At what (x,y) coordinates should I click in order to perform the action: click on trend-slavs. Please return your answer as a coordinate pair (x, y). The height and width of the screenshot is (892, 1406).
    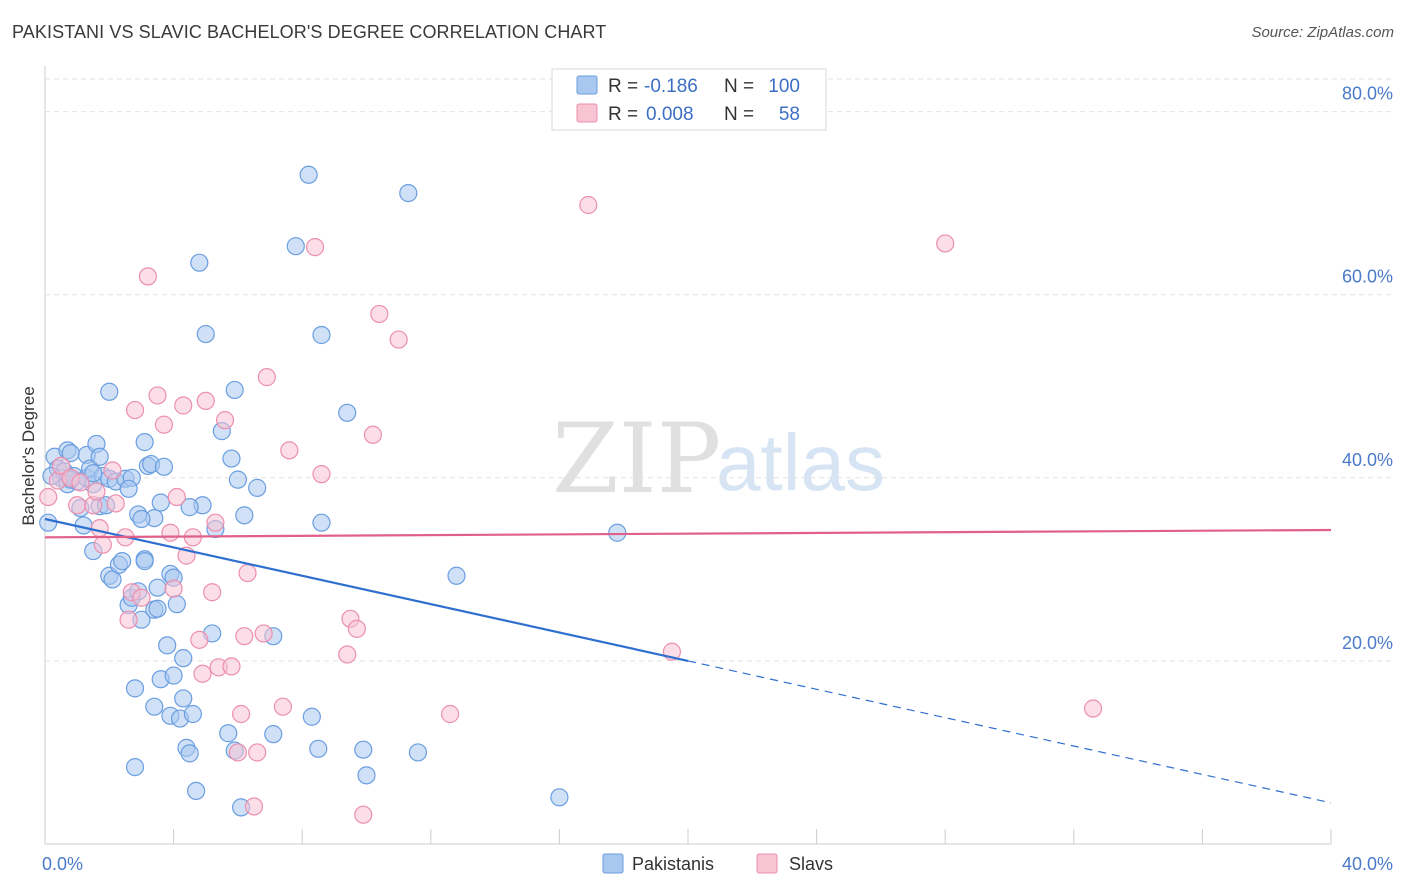
    Looking at the image, I should click on (688, 533).